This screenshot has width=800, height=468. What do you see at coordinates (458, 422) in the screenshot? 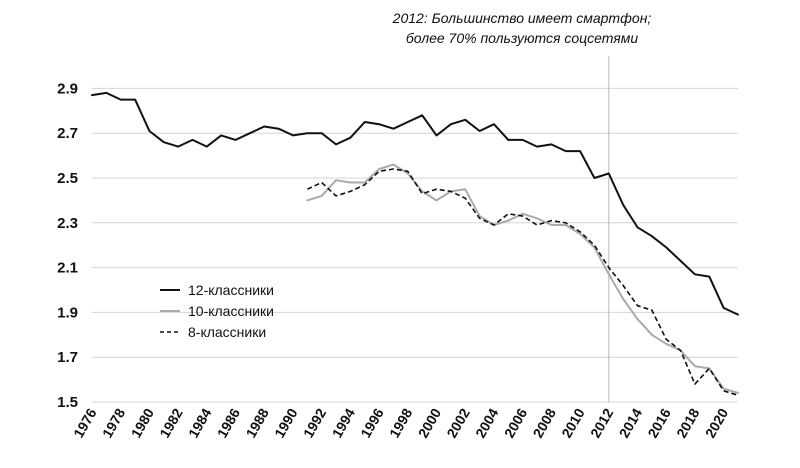
I see `x-tick-label: 2002` at bounding box center [458, 422].